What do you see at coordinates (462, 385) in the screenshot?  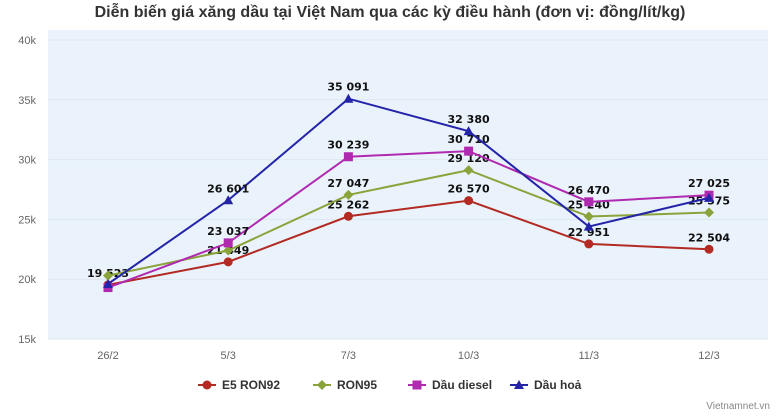 I see `legend-label: Dầu diesel` at bounding box center [462, 385].